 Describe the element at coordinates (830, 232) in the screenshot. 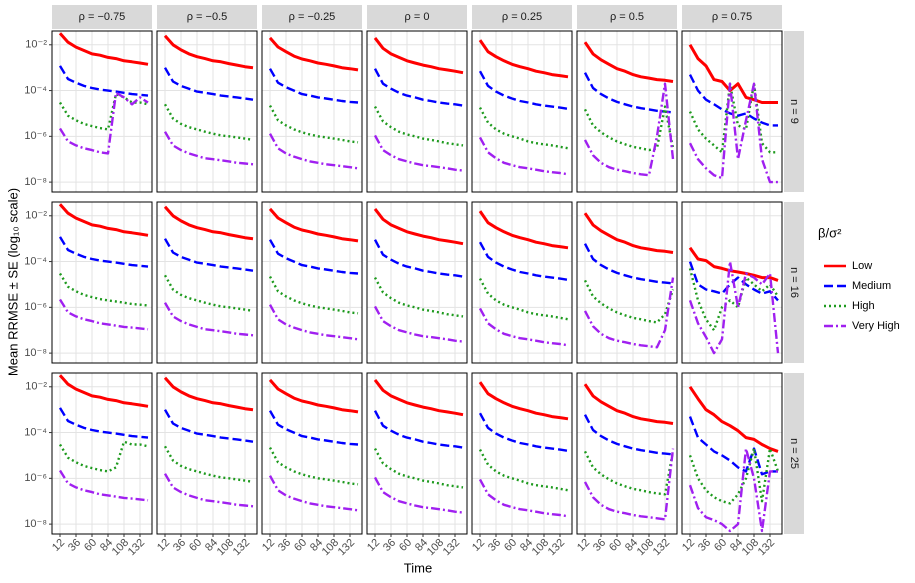

I see `legend-title: β/σ²` at that location.